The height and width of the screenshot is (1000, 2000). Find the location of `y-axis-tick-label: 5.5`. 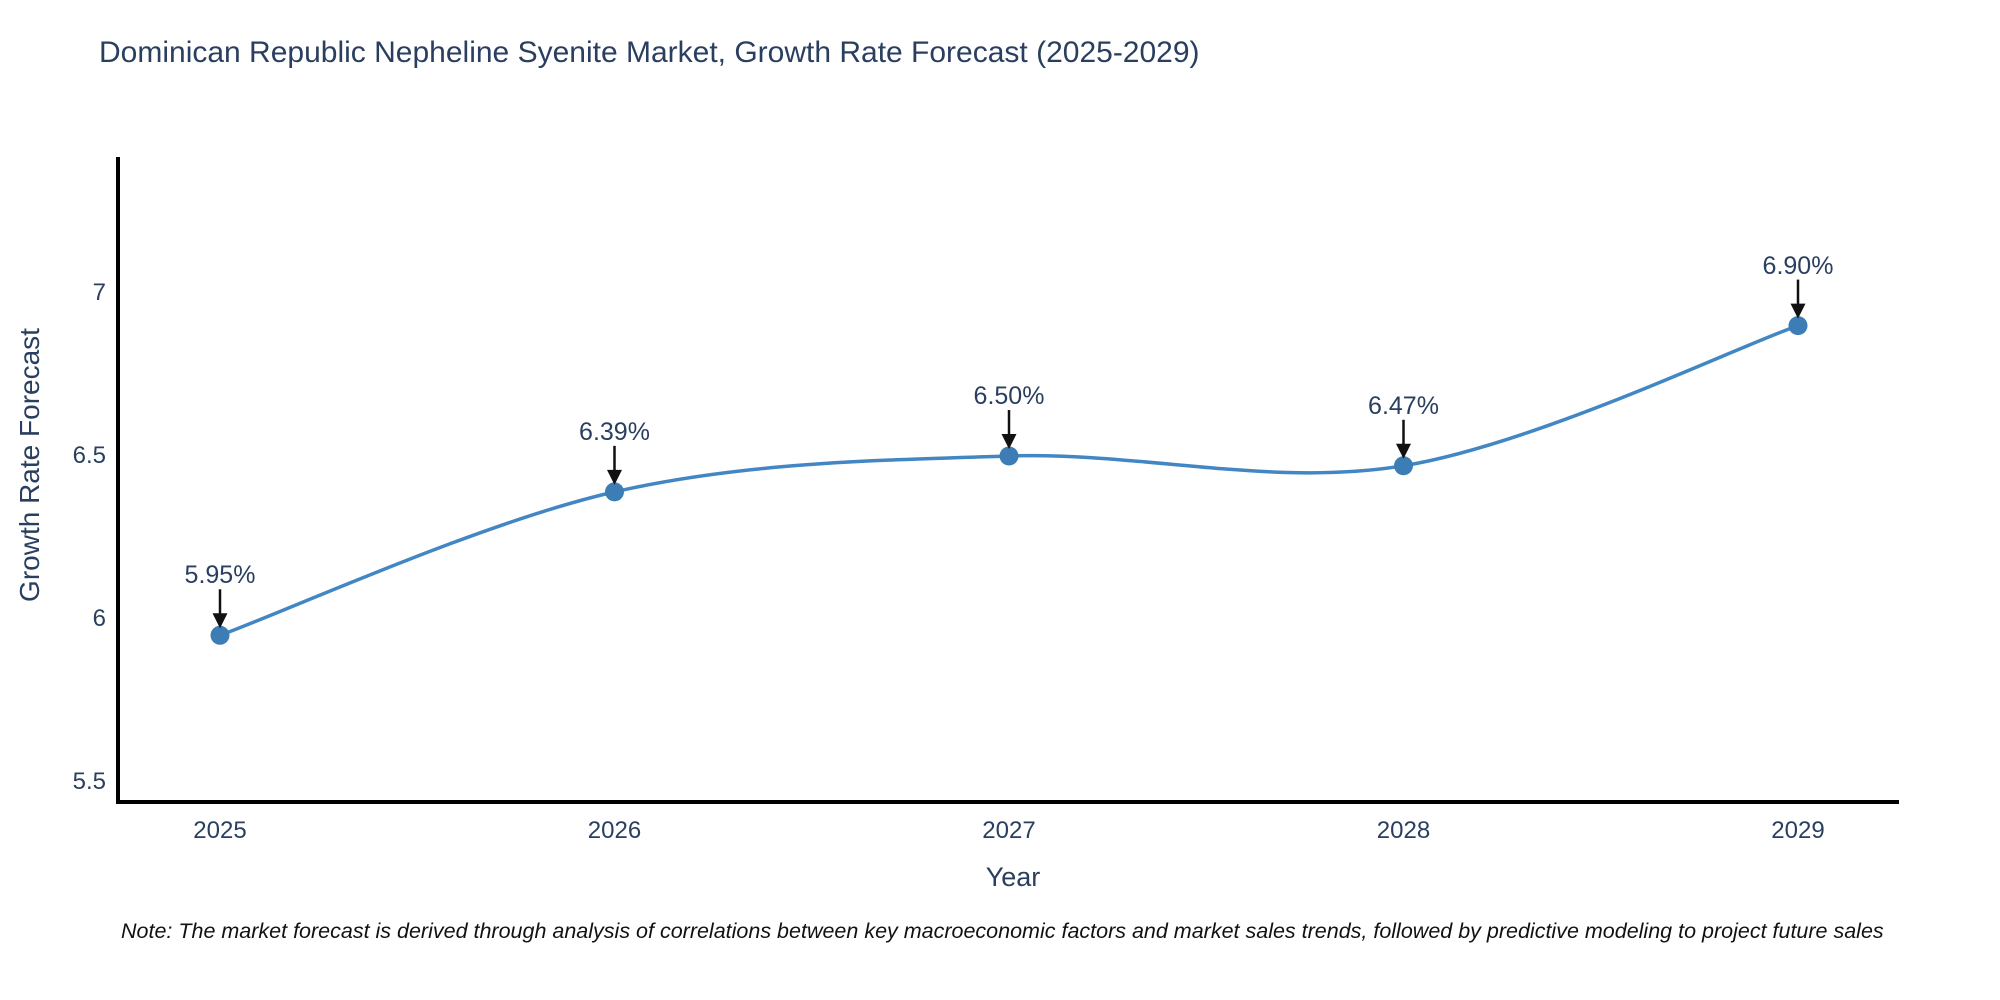

y-axis-tick-label: 5.5 is located at coordinates (89, 781).